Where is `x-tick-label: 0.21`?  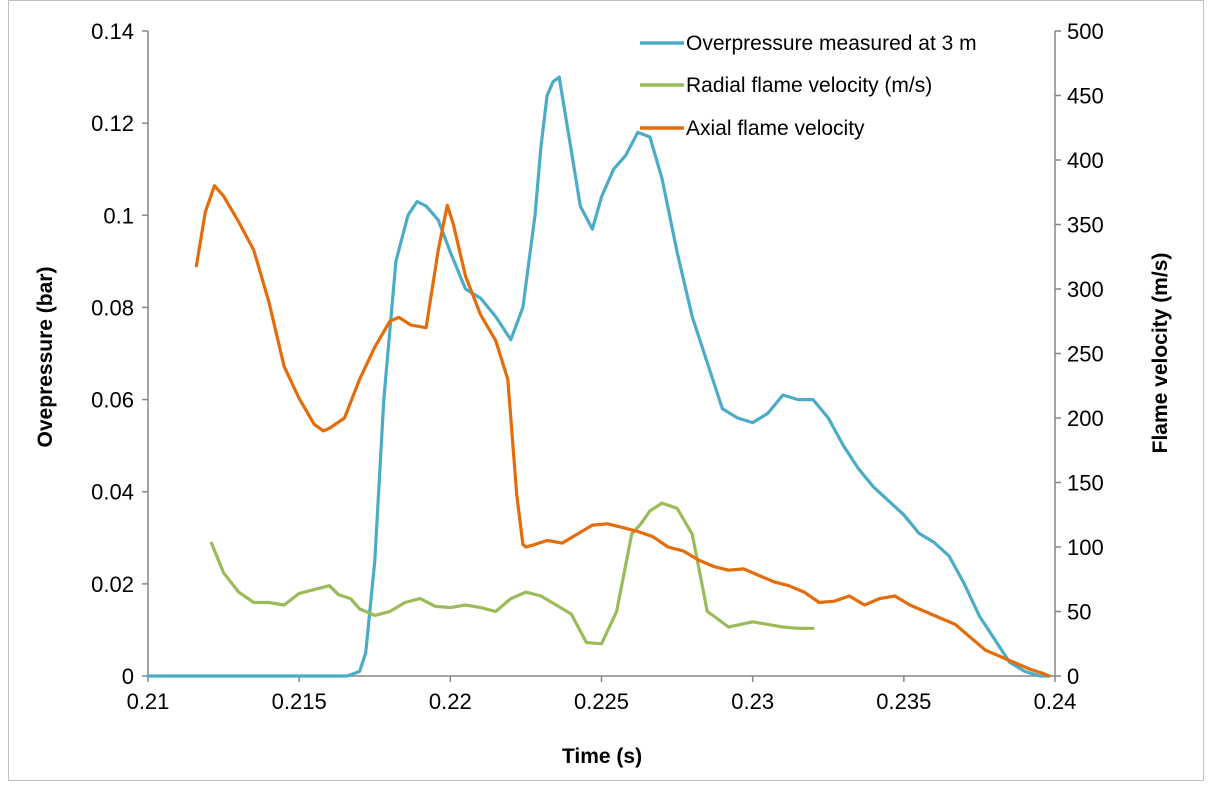 x-tick-label: 0.21 is located at coordinates (148, 701).